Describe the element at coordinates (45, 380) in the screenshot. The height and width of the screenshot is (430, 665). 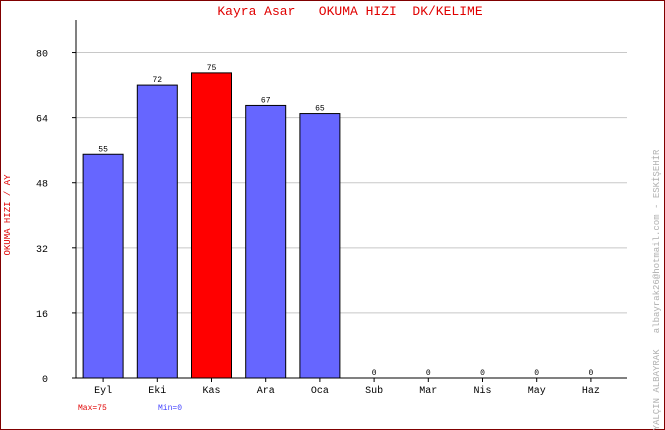
I see `y-tick-label: 0` at that location.